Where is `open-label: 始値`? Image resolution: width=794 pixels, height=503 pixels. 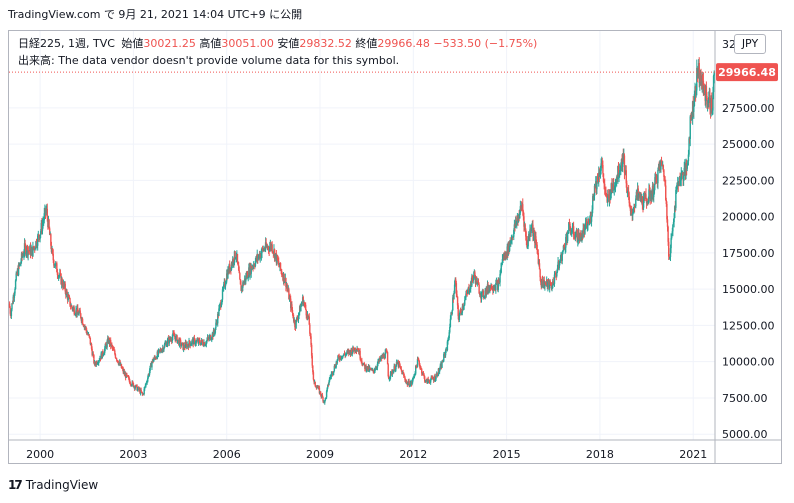
open-label: 始値 is located at coordinates (132, 43).